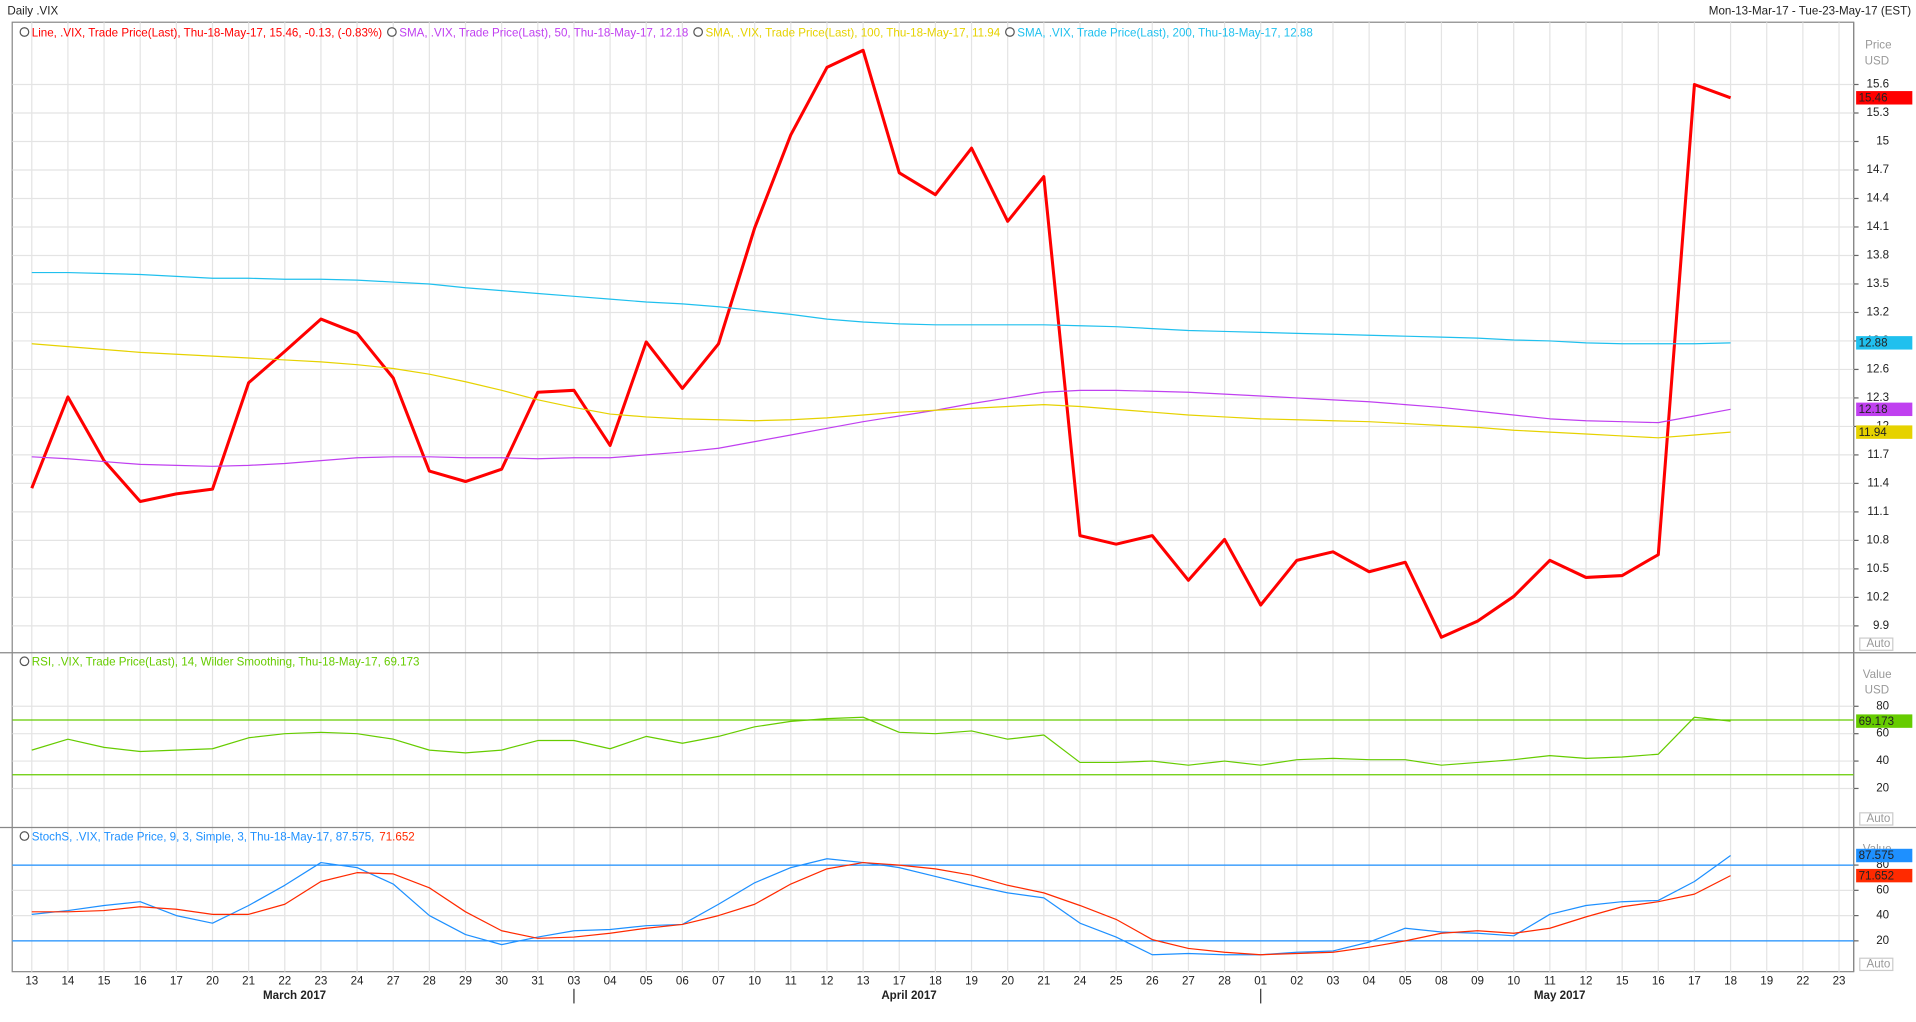 This screenshot has height=1022, width=1916. What do you see at coordinates (1881, 625) in the screenshot?
I see `y-tick-label: 9.9` at bounding box center [1881, 625].